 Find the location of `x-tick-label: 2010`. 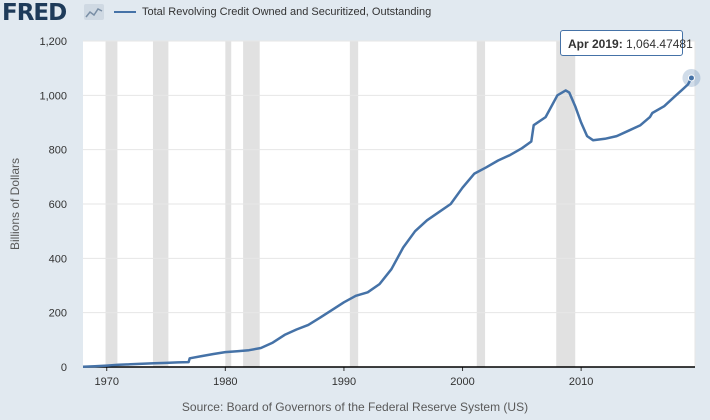

x-tick-label: 2010 is located at coordinates (581, 382).